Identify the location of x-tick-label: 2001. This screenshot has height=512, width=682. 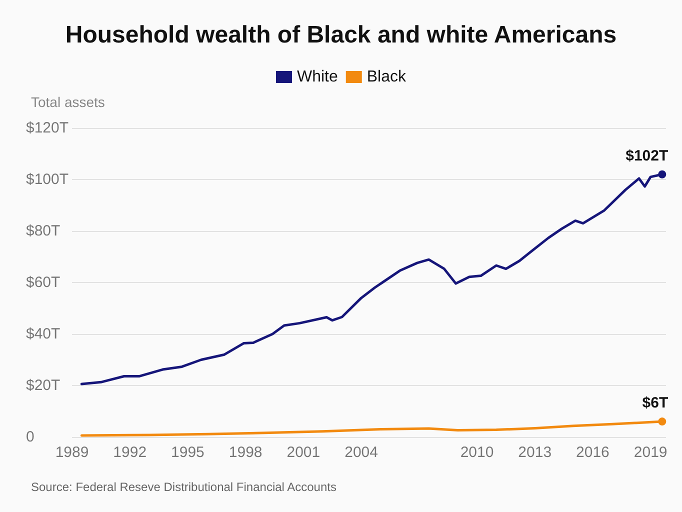
(303, 452).